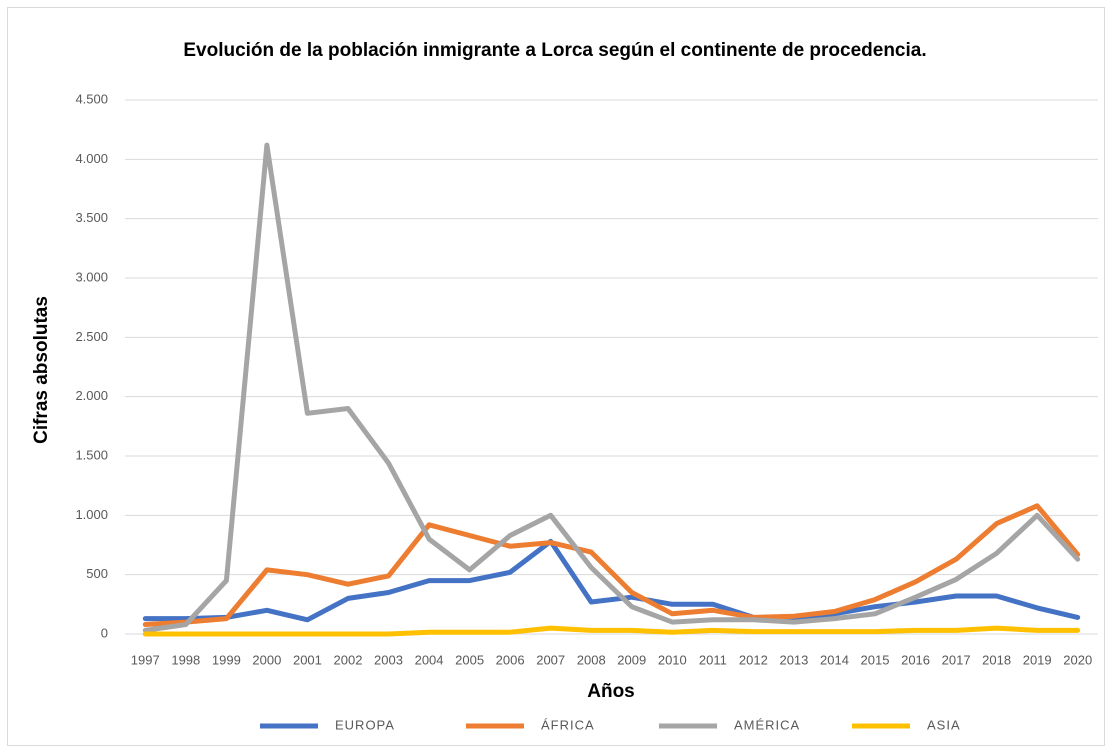 The width and height of the screenshot is (1113, 754). What do you see at coordinates (1077, 659) in the screenshot?
I see `x-tick-label: 2020` at bounding box center [1077, 659].